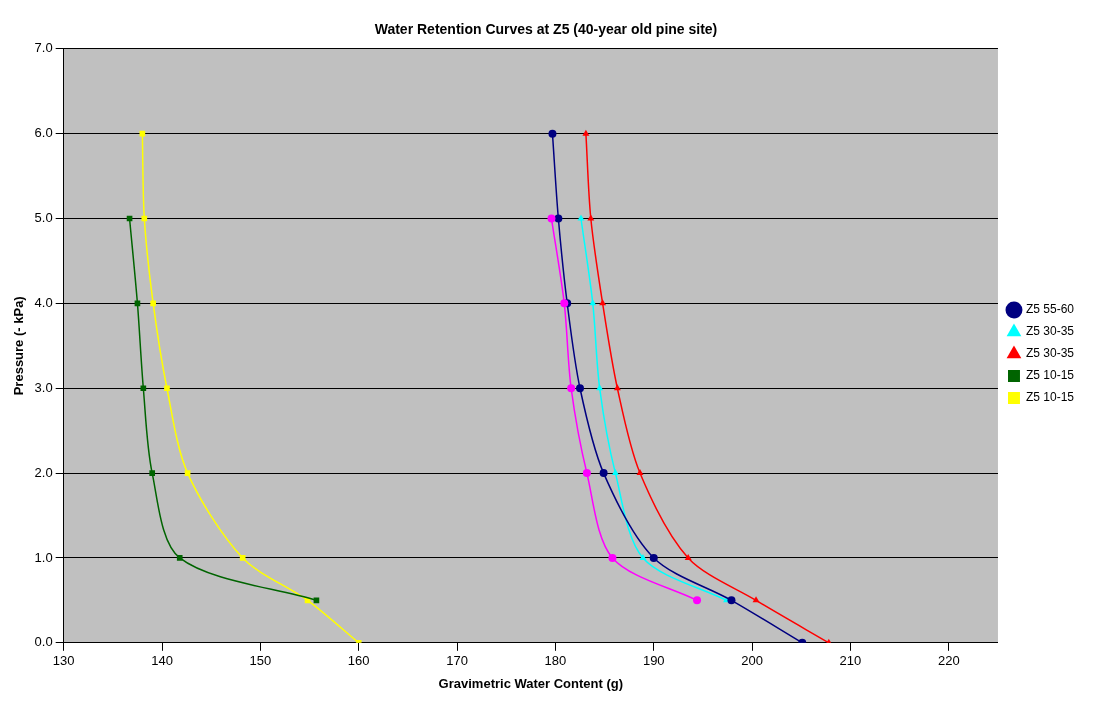  I want to click on y-tick-label: 0.0, so click(43, 642).